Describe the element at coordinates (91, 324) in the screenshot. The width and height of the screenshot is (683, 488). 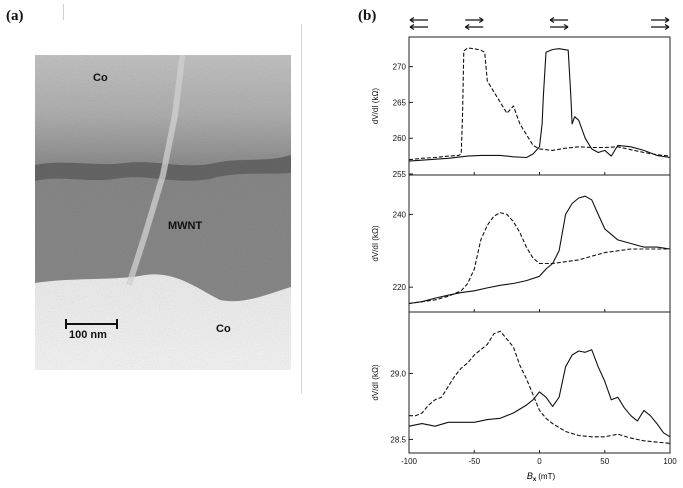
I see `scale-bar` at that location.